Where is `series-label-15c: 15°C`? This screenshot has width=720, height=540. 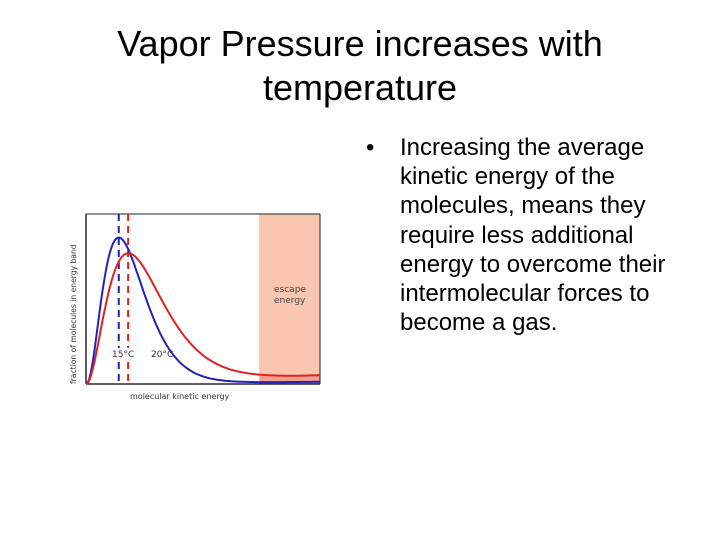 series-label-15c: 15°C is located at coordinates (123, 355).